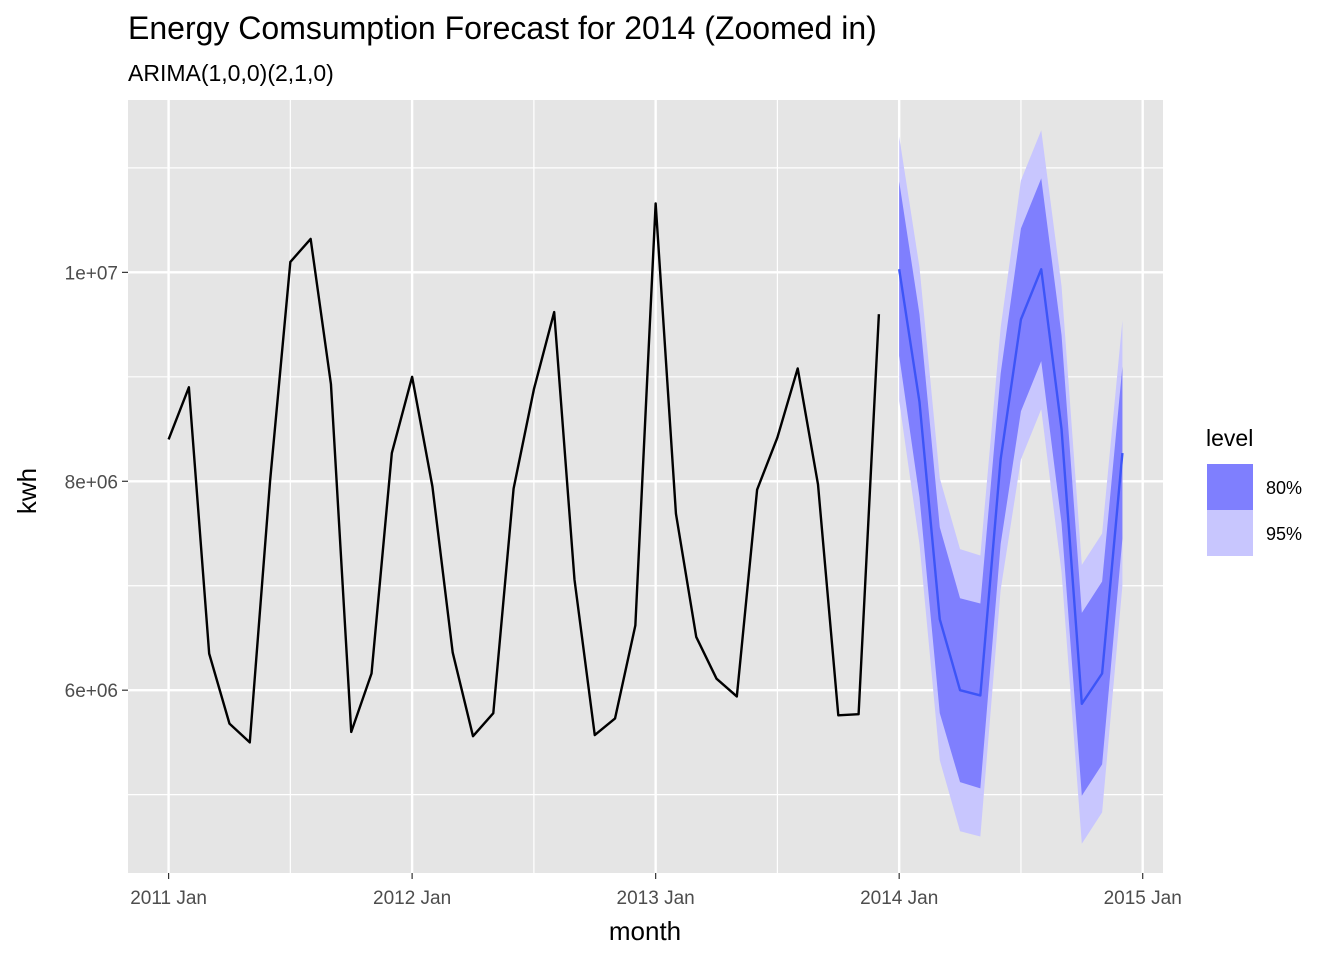  I want to click on x-tick-label: 2011 Jan, so click(168, 898).